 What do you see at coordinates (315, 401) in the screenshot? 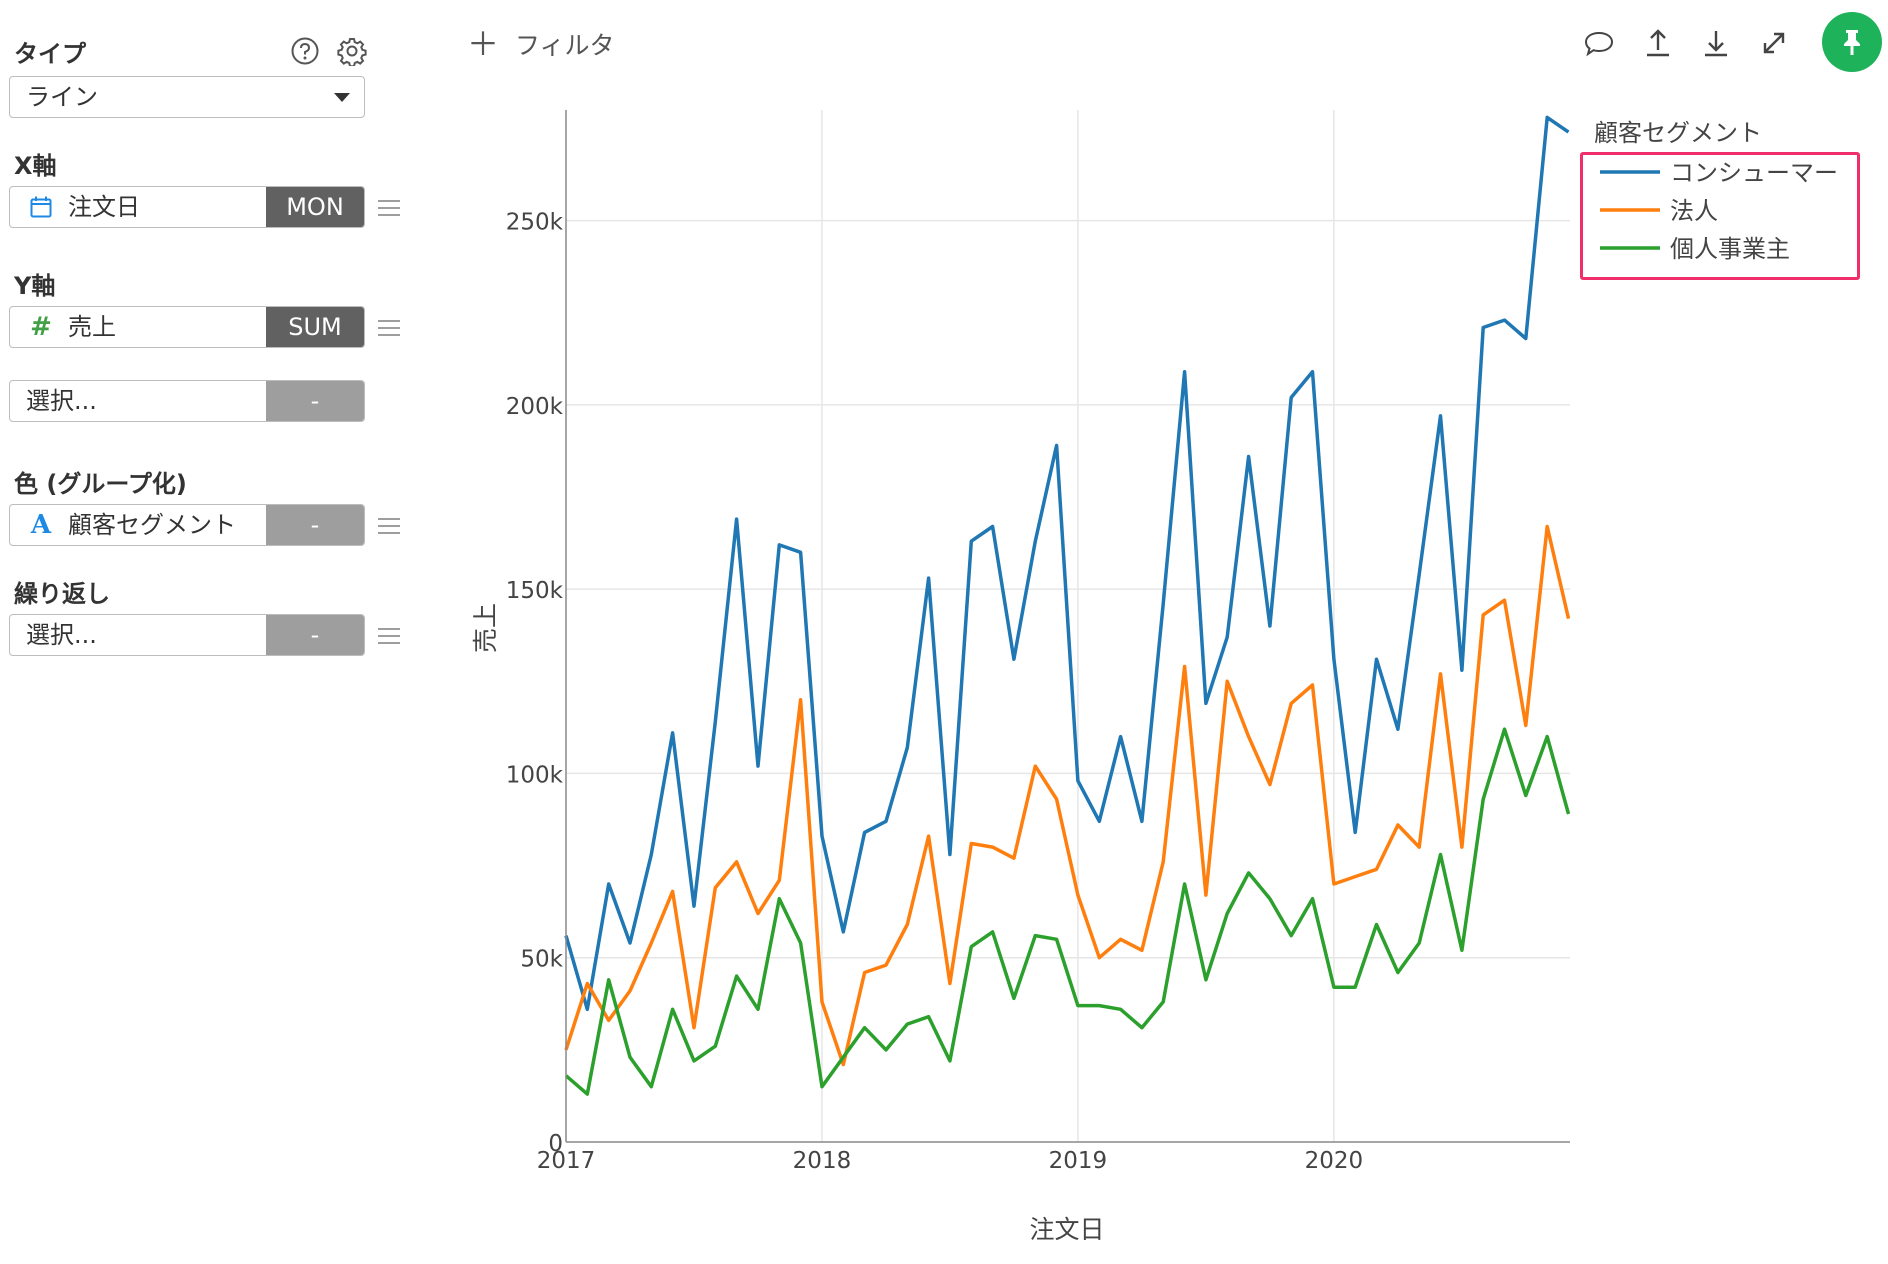
I see `y2-aggregation-button: -` at bounding box center [315, 401].